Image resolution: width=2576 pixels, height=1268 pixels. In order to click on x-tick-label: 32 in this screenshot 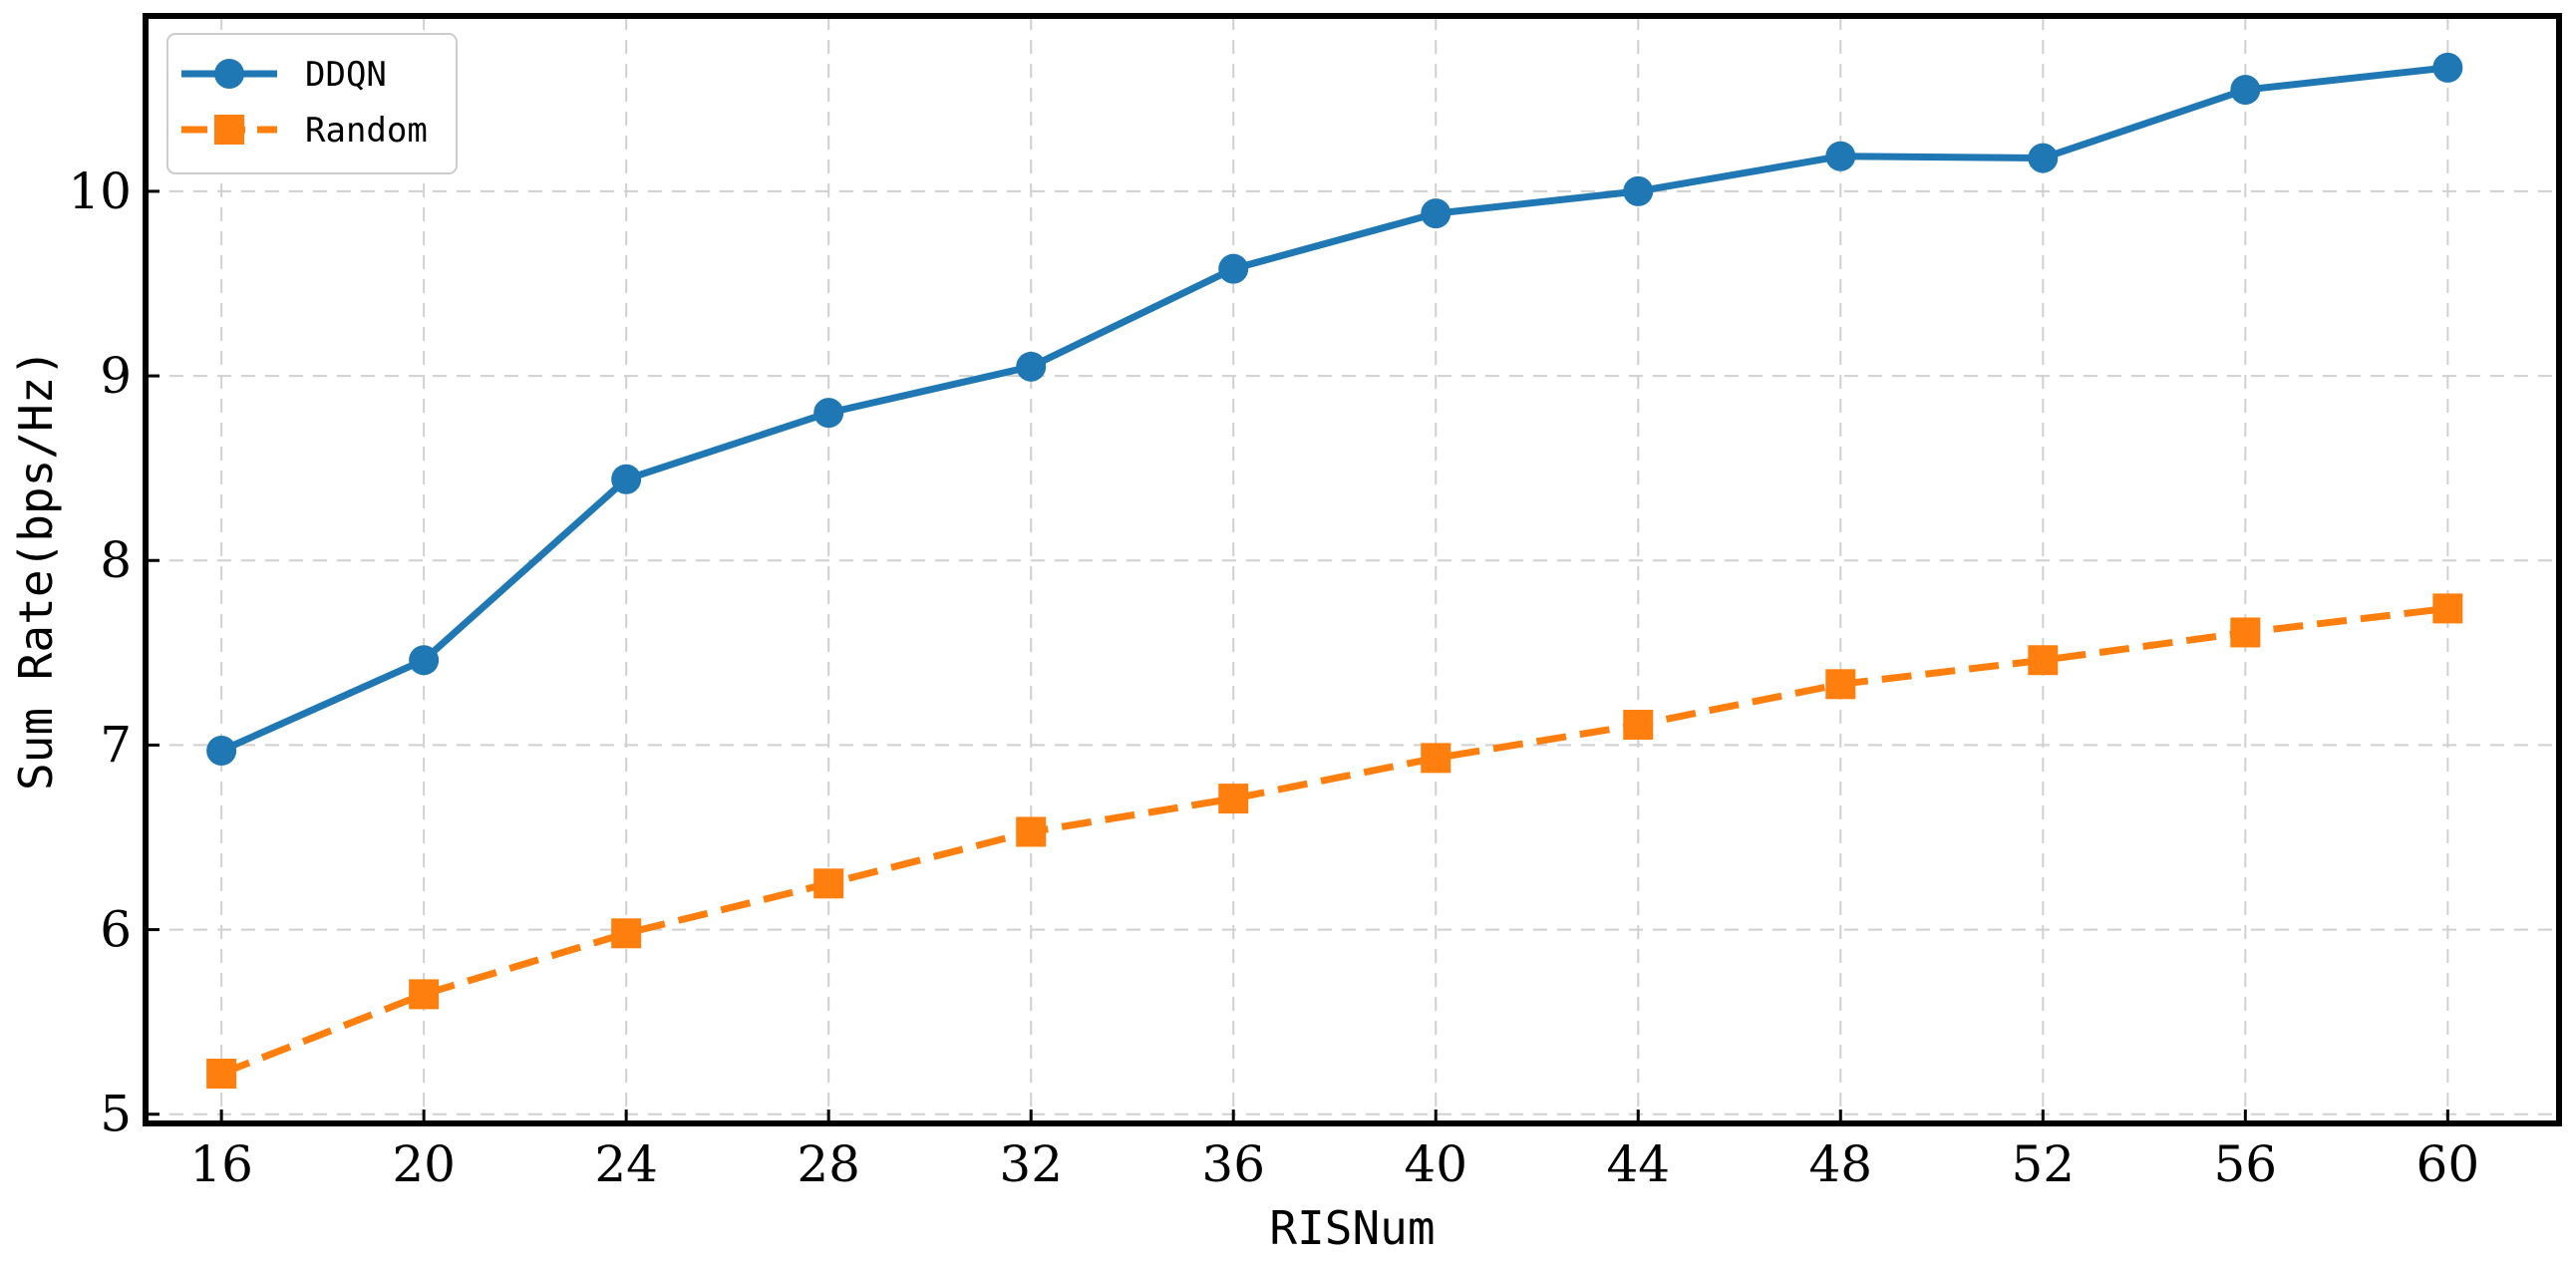, I will do `click(1031, 1164)`.